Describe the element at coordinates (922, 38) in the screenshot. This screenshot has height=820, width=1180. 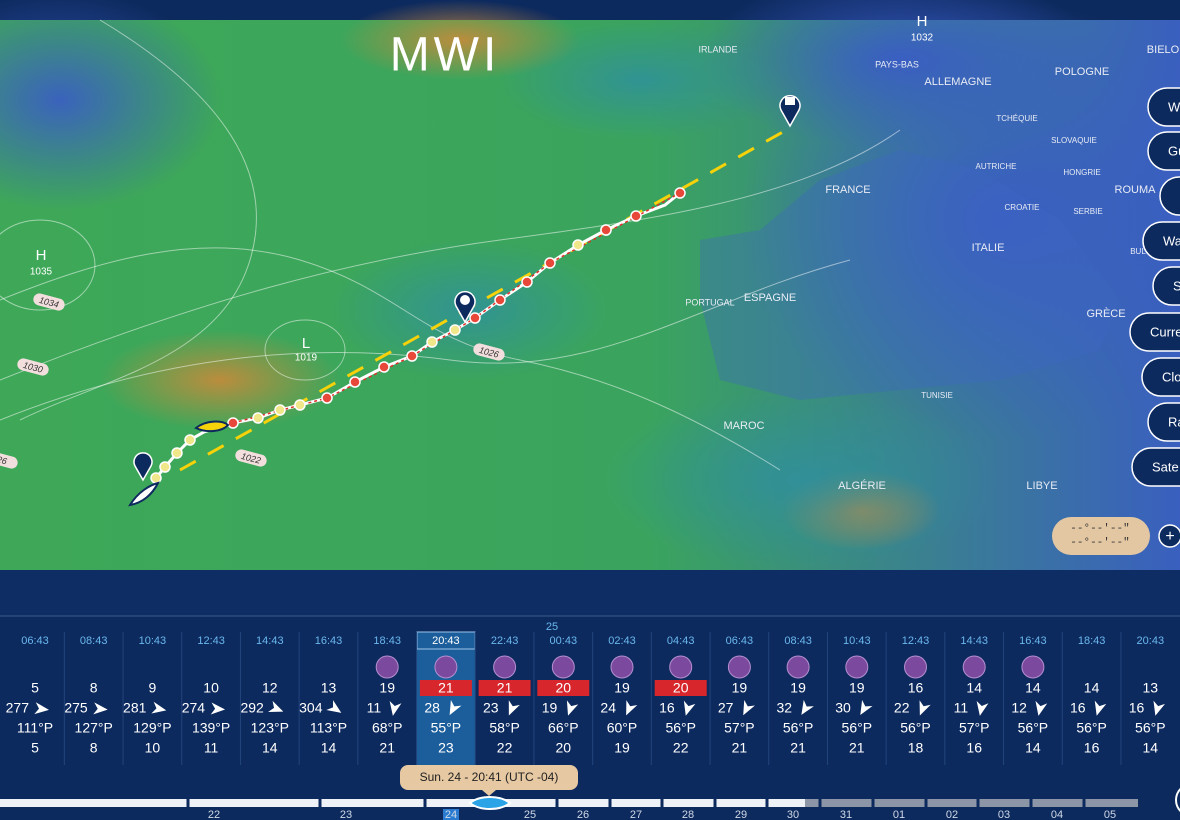
I see `pressure-value: 1032` at that location.